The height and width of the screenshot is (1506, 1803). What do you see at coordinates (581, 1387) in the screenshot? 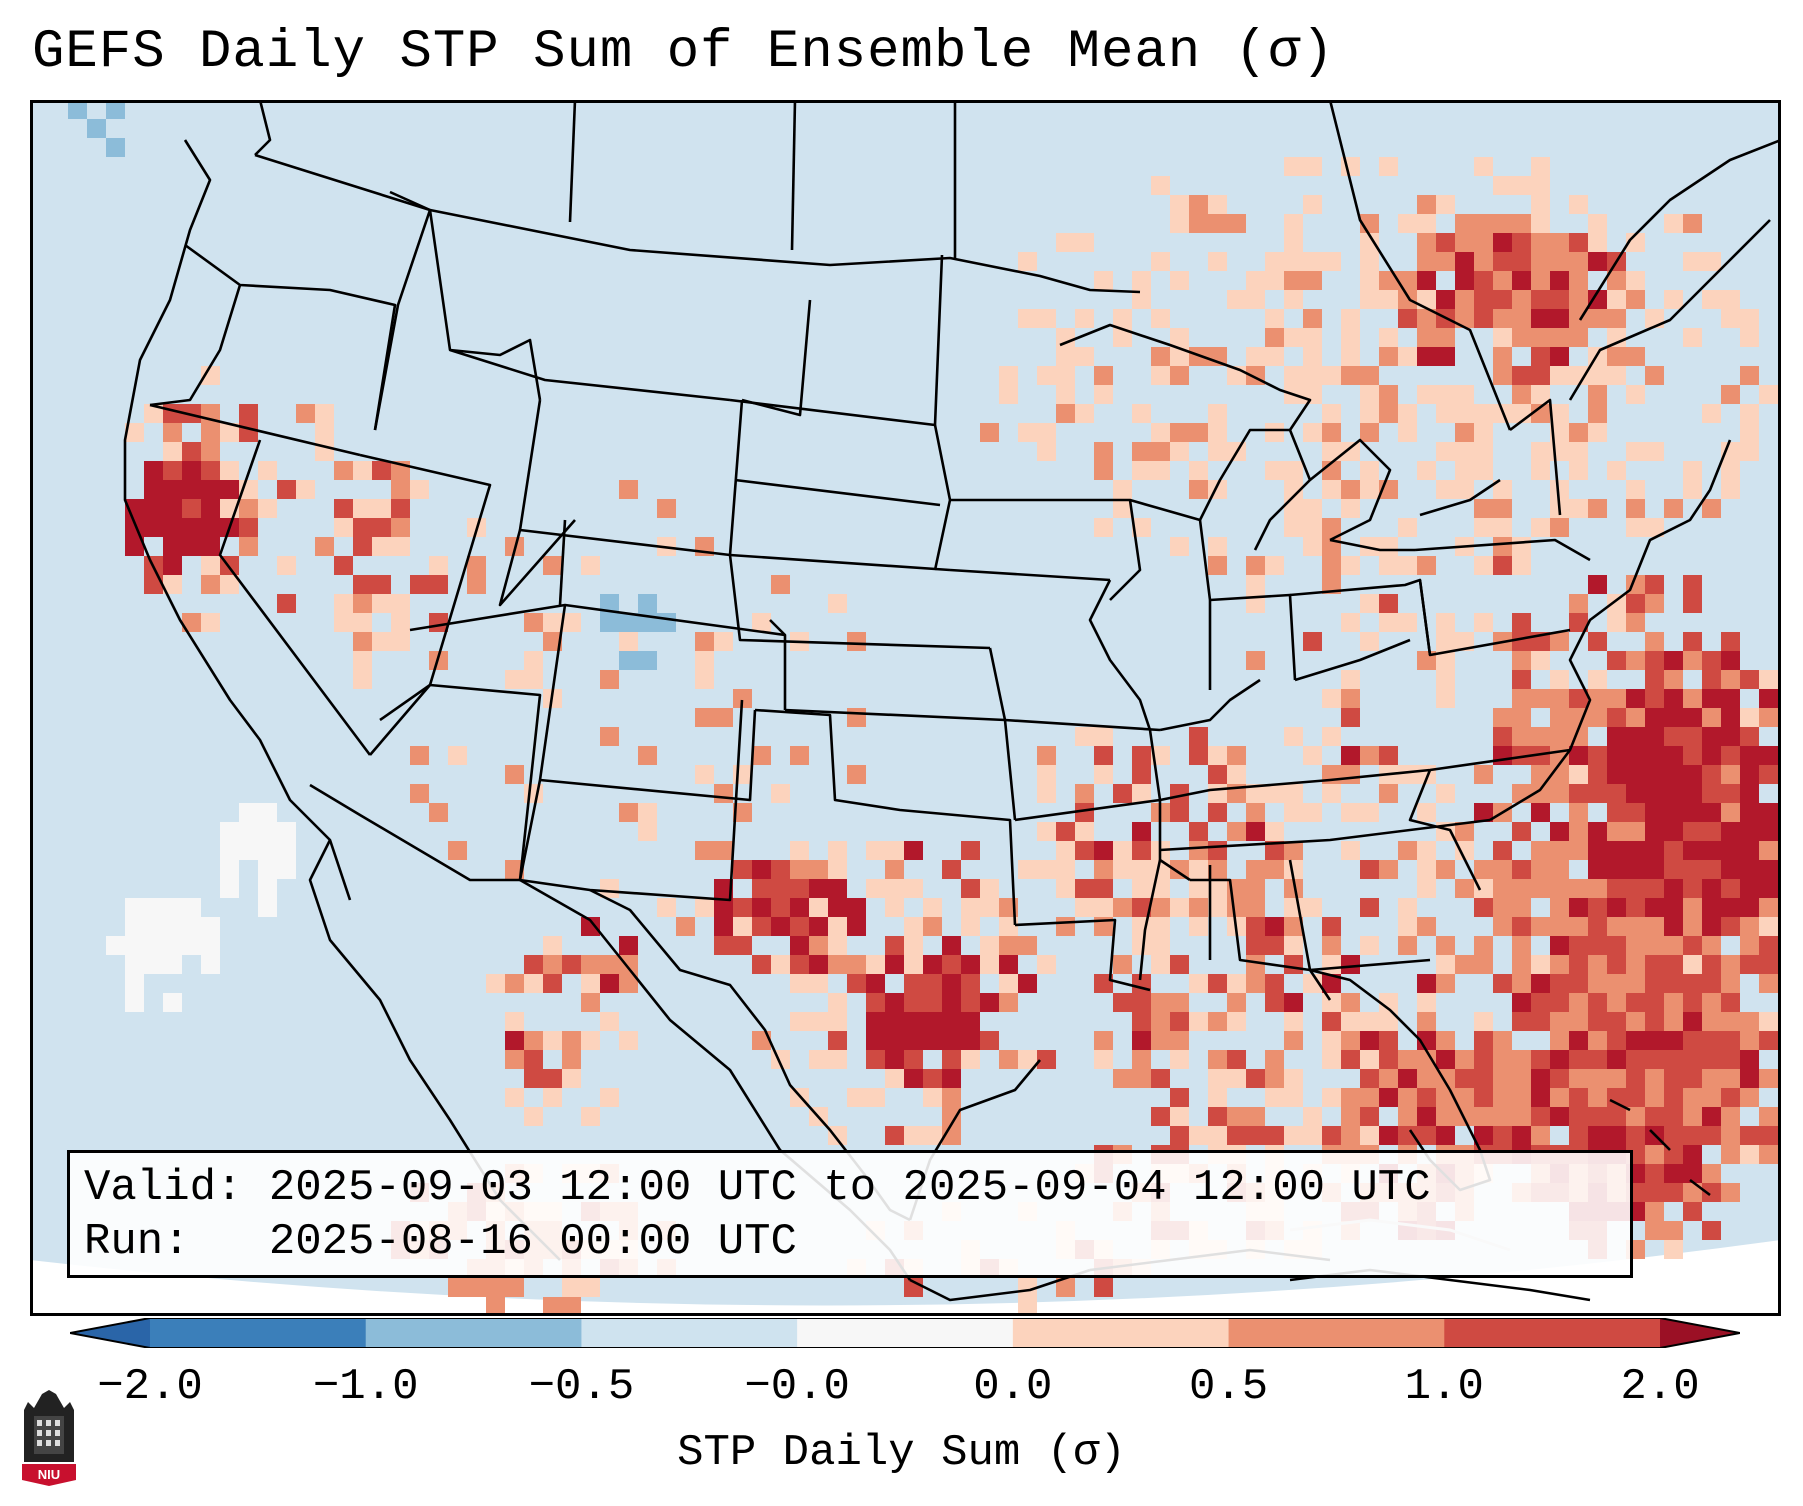
I see `colorbar-tick-label: −0.5` at bounding box center [581, 1387].